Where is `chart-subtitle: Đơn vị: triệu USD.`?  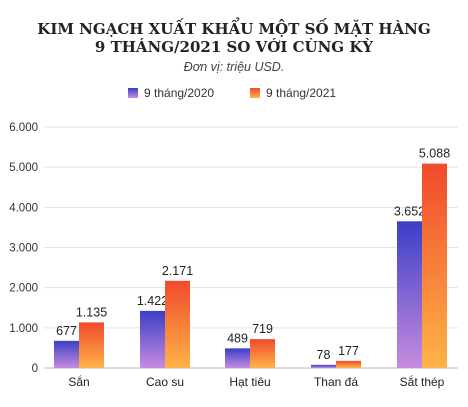 chart-subtitle: Đơn vị: triệu USD. is located at coordinates (234, 67).